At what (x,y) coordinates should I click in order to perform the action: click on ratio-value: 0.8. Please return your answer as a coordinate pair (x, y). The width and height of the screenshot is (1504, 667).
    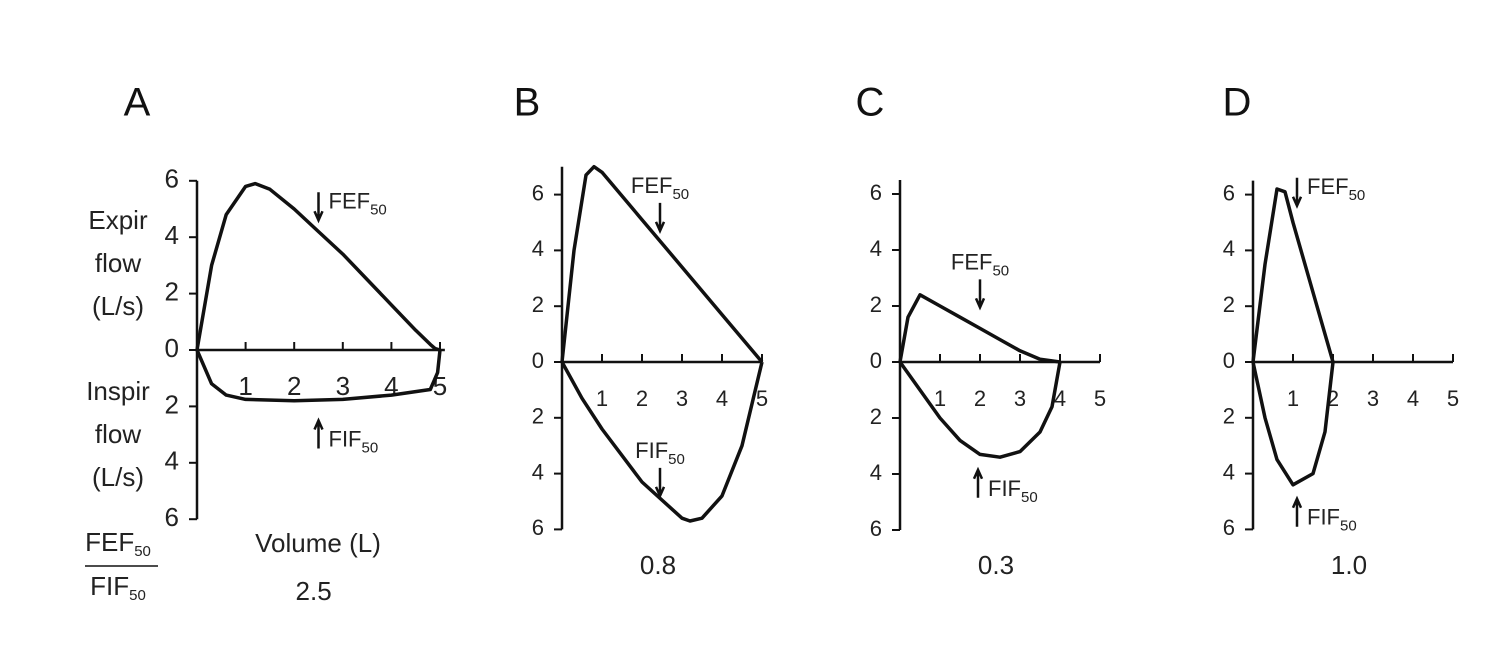
    Looking at the image, I should click on (658, 565).